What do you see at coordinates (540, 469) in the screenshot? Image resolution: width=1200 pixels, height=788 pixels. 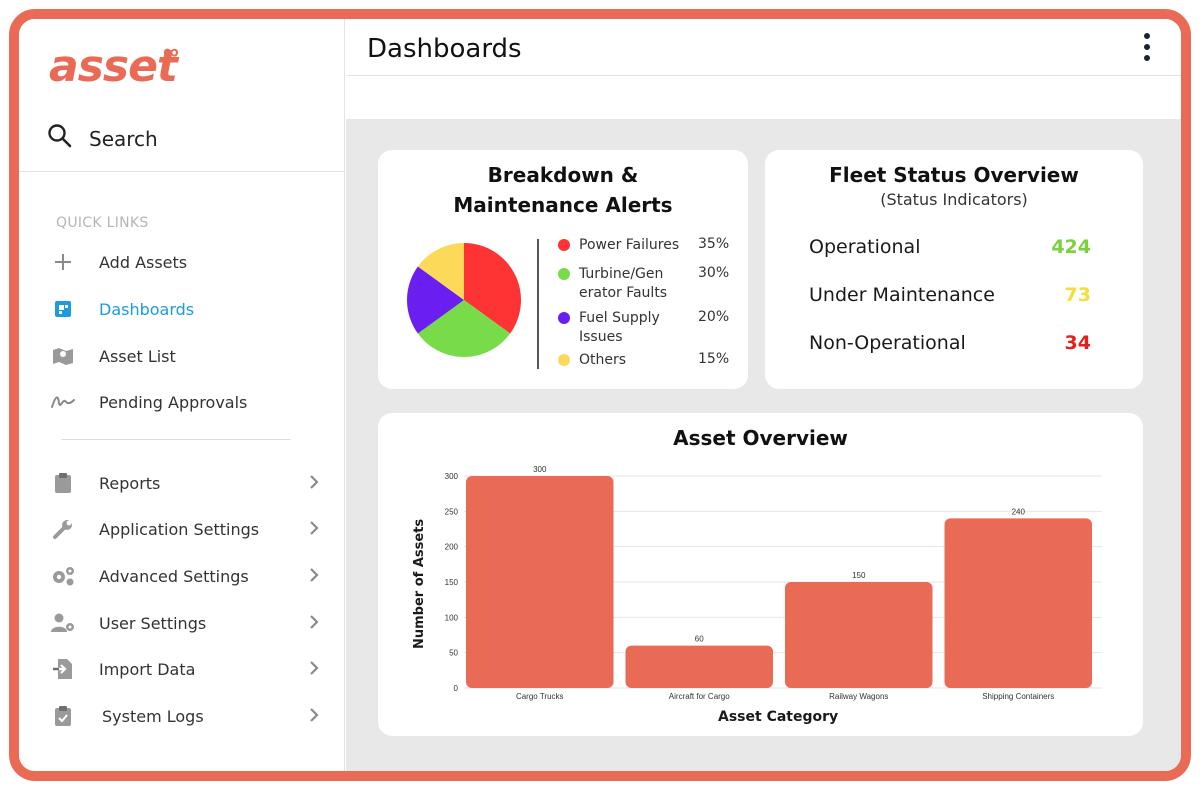 I see `bar-value-label: 300` at bounding box center [540, 469].